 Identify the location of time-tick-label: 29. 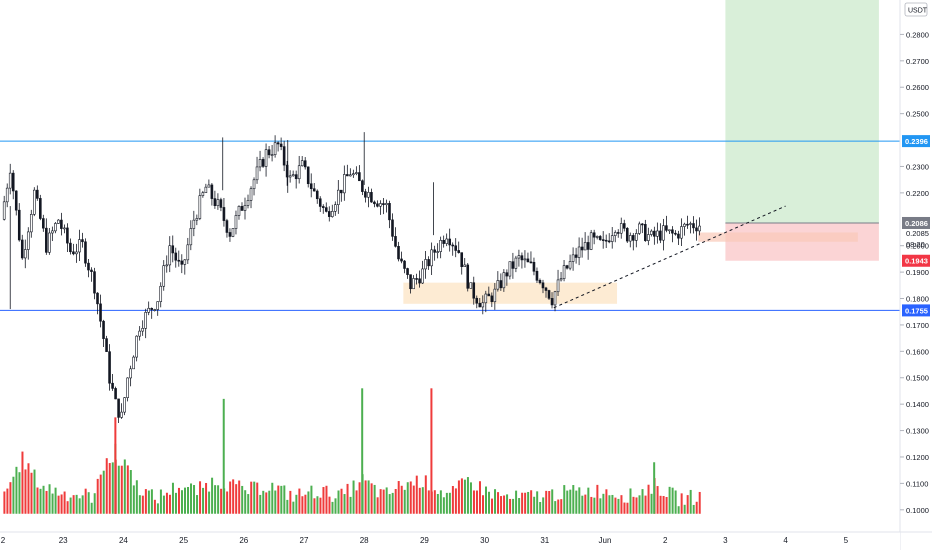
(424, 540).